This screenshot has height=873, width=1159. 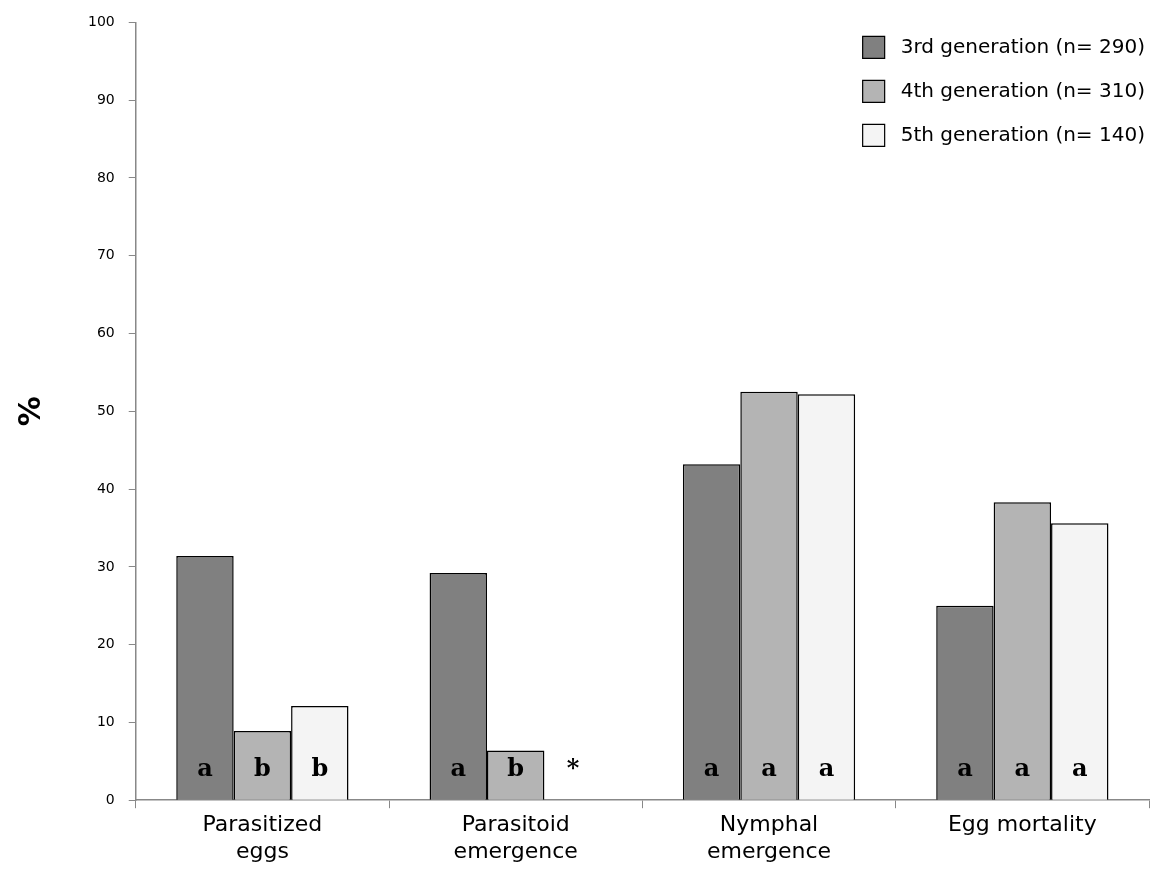 What do you see at coordinates (101, 21) in the screenshot?
I see `y-tick-label: 100` at bounding box center [101, 21].